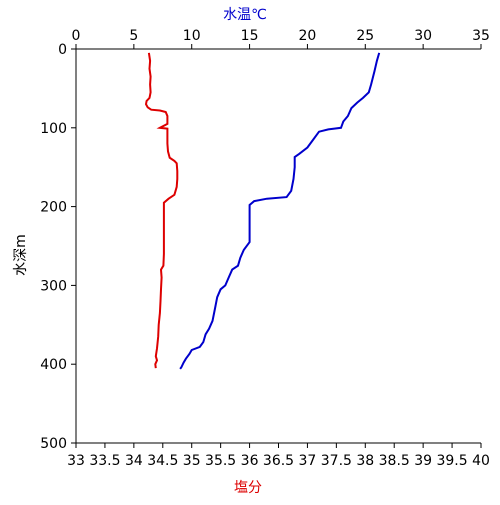  Describe the element at coordinates (250, 461) in the screenshot. I see `x-bottom-tick-label: 36` at that location.